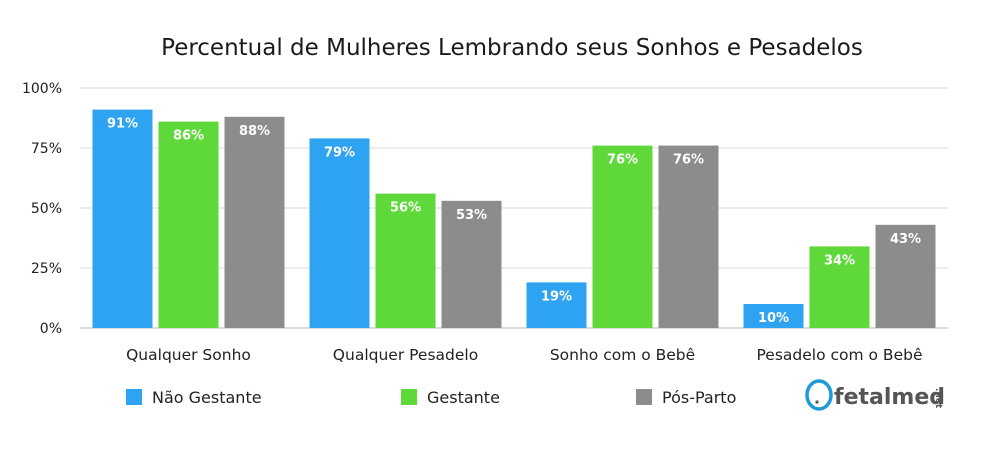 This screenshot has width=982, height=451. I want to click on bar-value-label: 53%, so click(471, 215).